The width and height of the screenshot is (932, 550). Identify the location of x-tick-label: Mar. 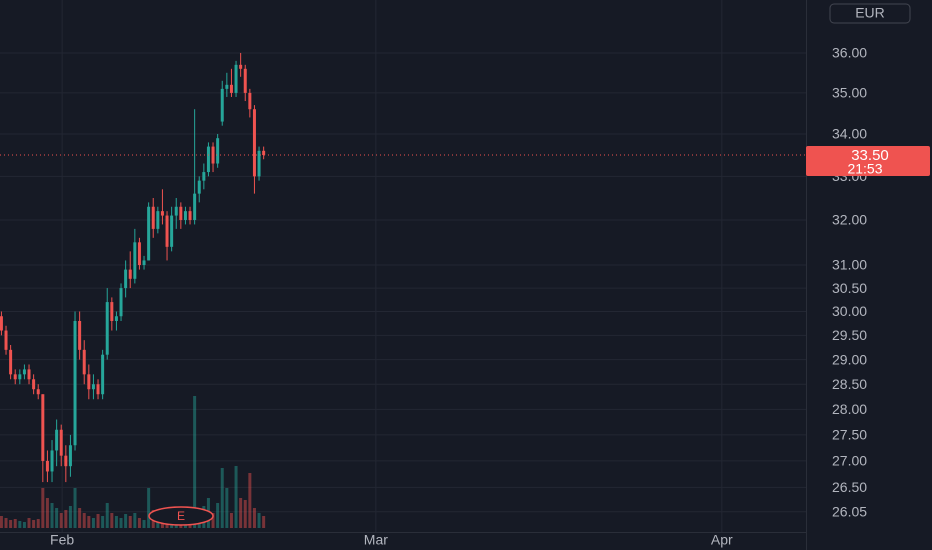
(376, 540).